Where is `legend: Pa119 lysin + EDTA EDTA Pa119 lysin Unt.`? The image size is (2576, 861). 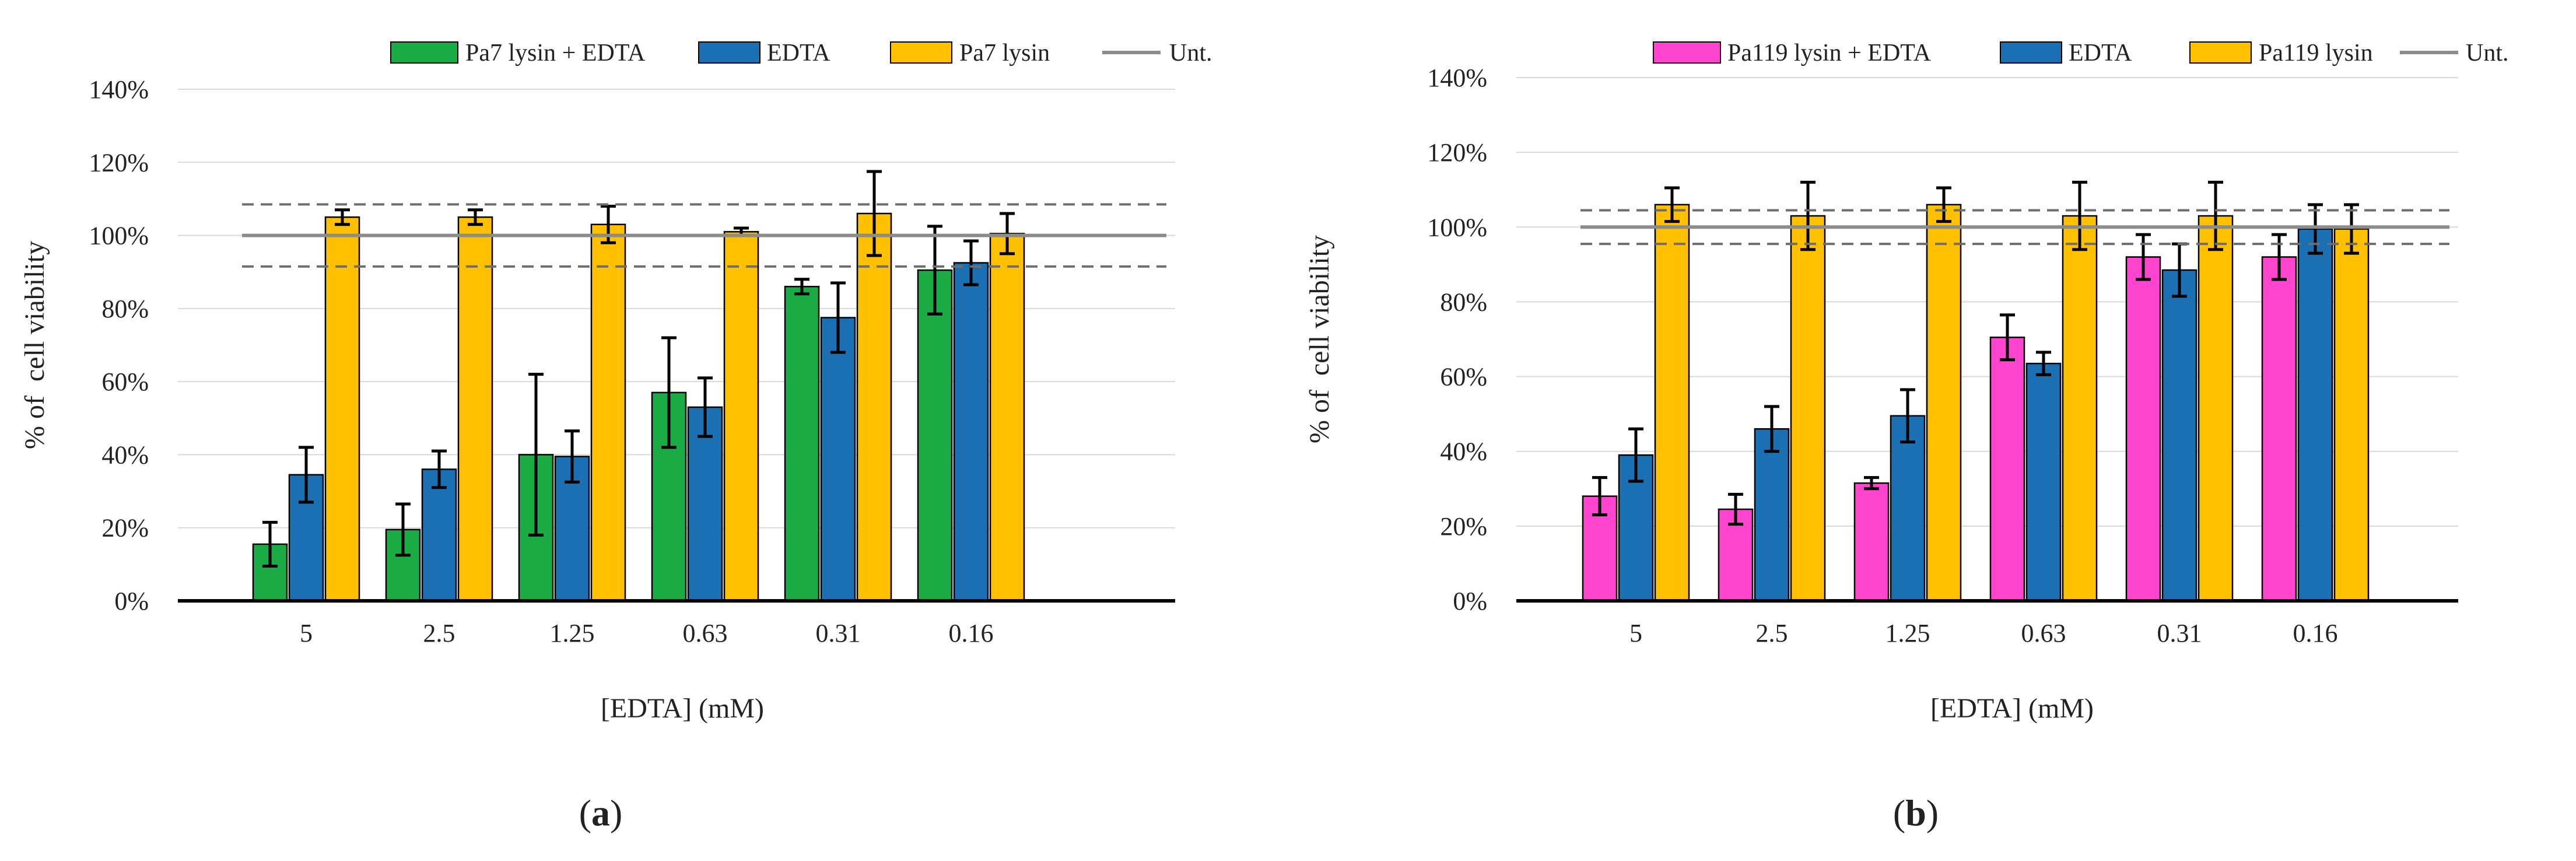 legend: Pa119 lysin + EDTA EDTA Pa119 lysin Unt. is located at coordinates (2081, 53).